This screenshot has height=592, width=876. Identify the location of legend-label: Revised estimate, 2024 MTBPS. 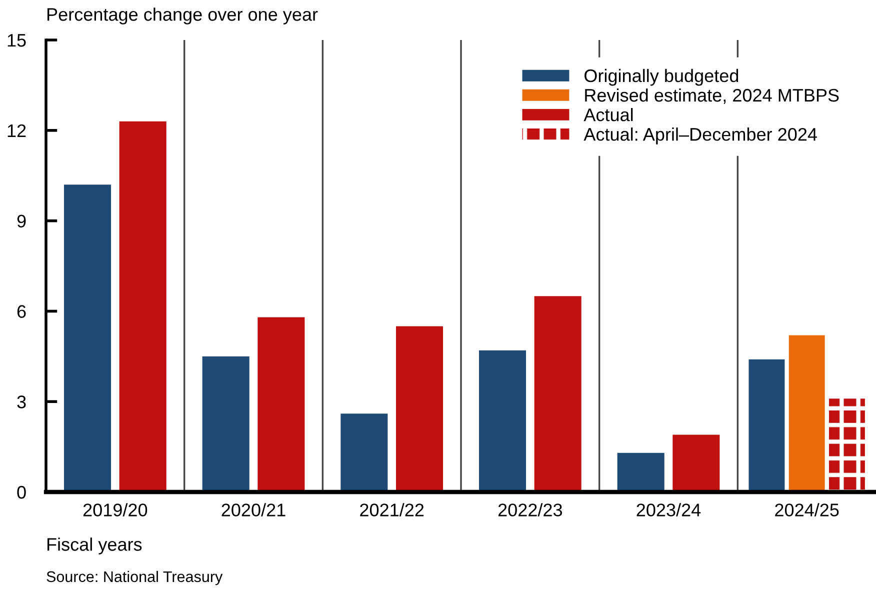
(712, 96).